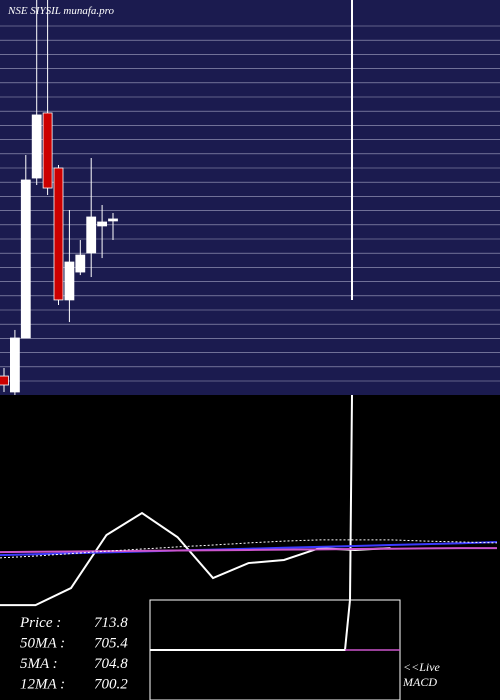  What do you see at coordinates (422, 667) in the screenshot?
I see `live-link: <<Live` at bounding box center [422, 667].